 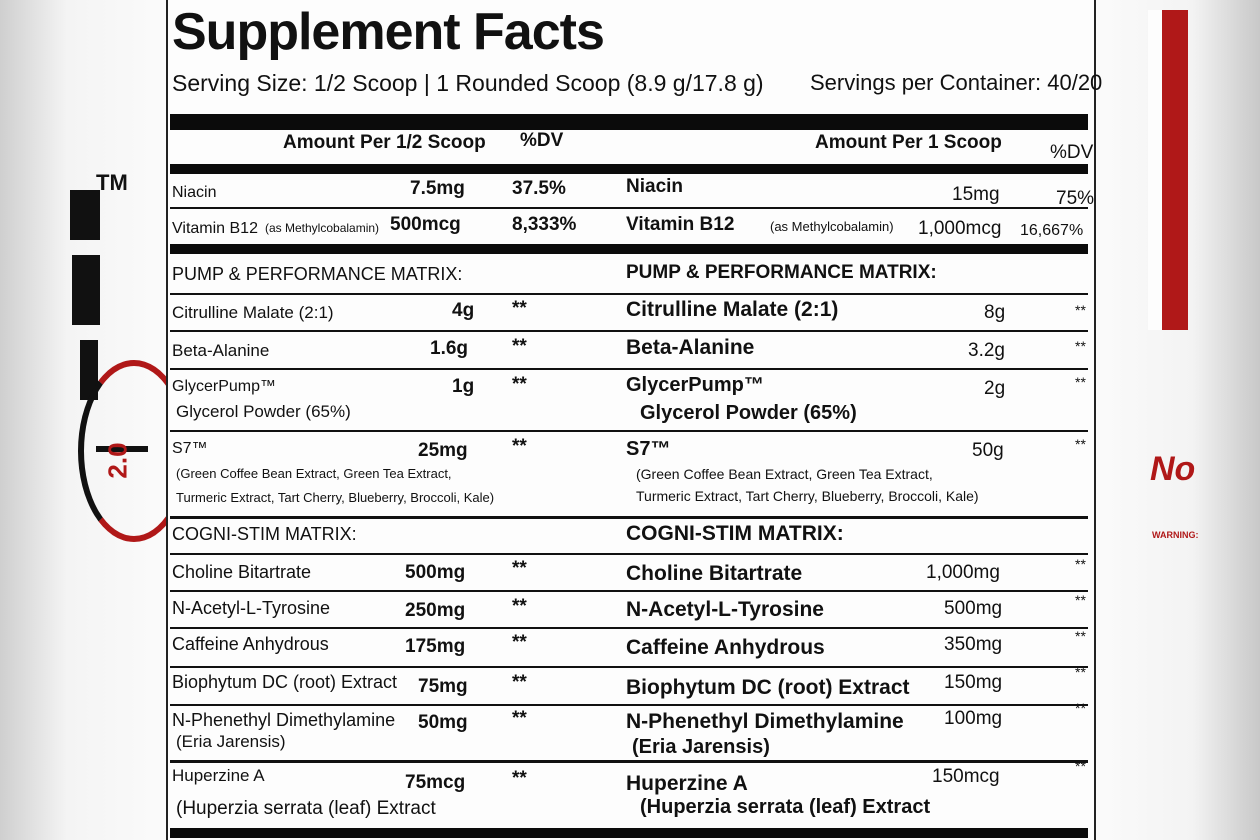 What do you see at coordinates (648, 449) in the screenshot?
I see `pump-item-right: S7™` at bounding box center [648, 449].